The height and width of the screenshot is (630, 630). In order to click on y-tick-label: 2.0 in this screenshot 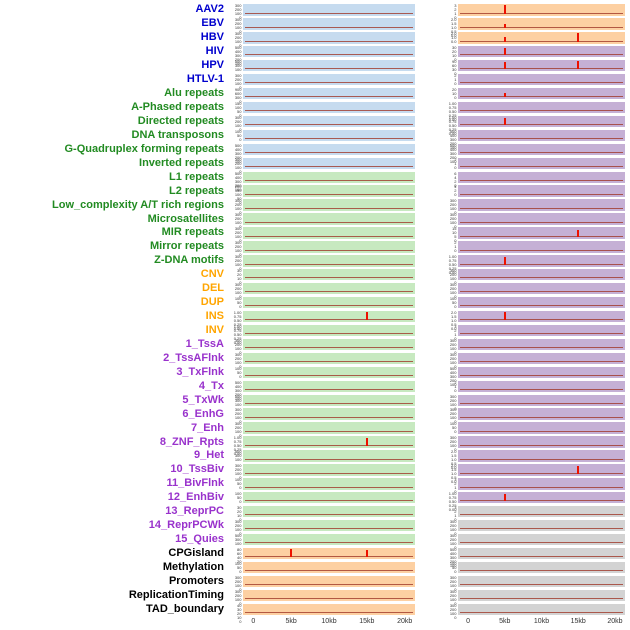, I will do `click(453, 34)`.